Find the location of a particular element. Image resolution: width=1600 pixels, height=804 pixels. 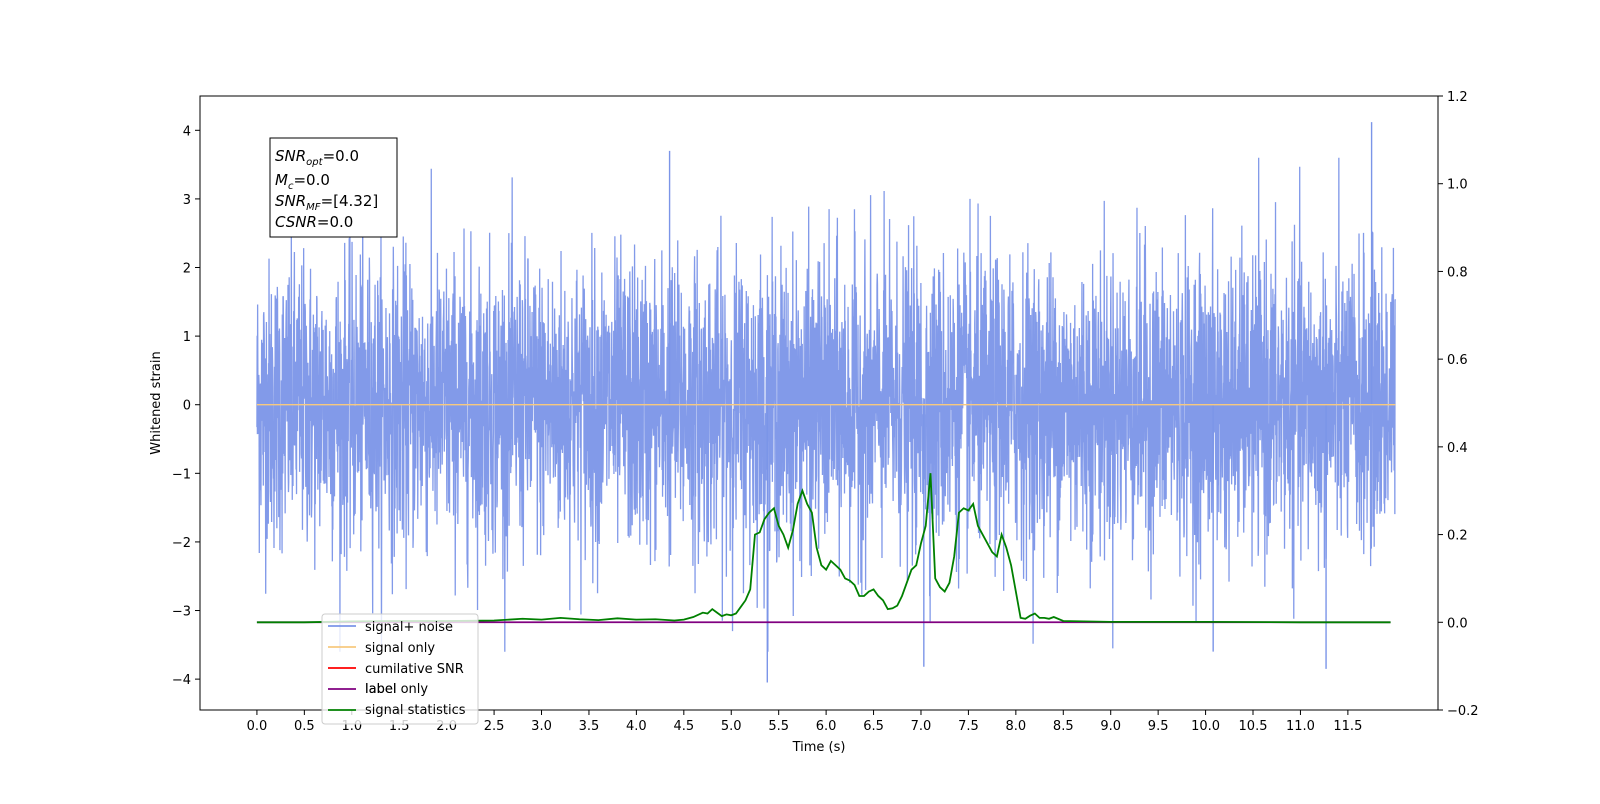

y-axis-left: 4 3 2 1 0 −1 −2 −3 −4 is located at coordinates (186, 406).